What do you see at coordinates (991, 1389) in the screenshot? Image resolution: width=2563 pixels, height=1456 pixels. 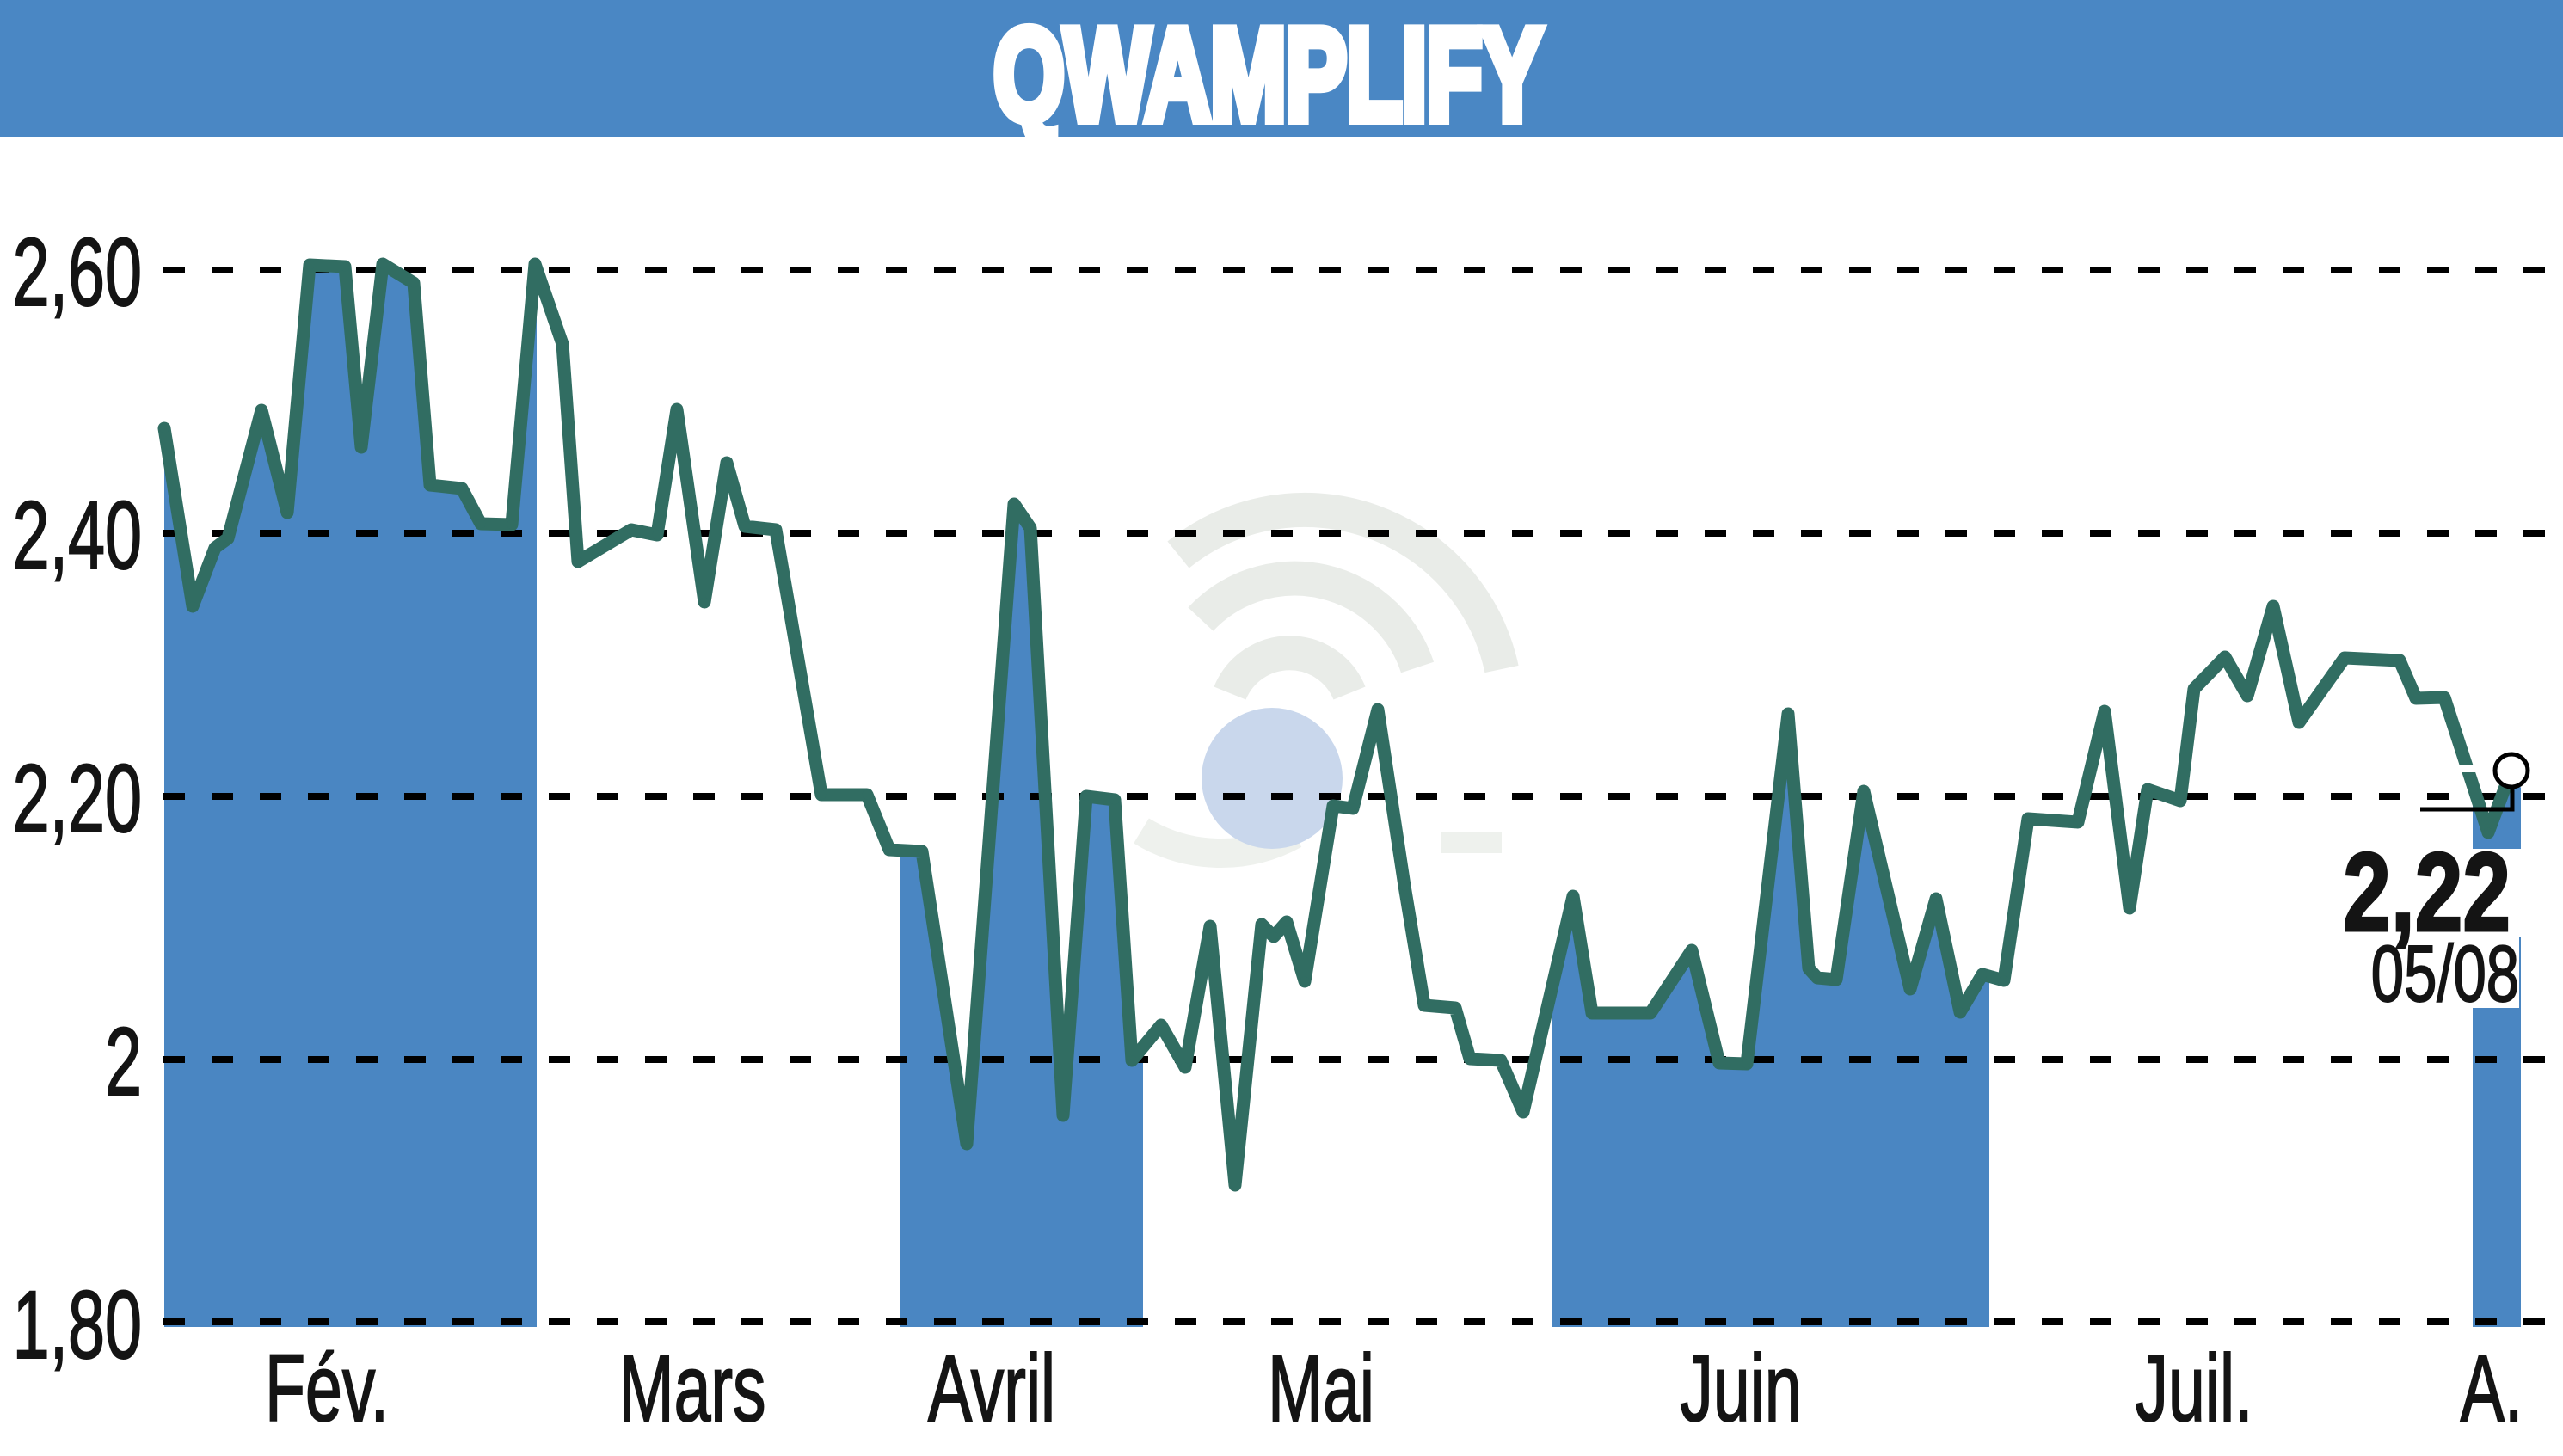 I see `svg-text: Avril` at bounding box center [991, 1389].